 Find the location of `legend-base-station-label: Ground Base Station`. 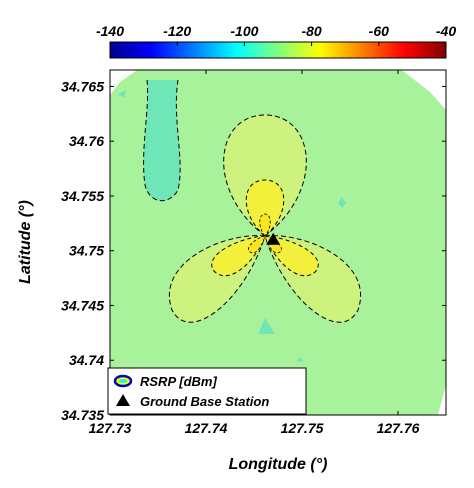

legend-base-station-label: Ground Base Station is located at coordinates (204, 401).